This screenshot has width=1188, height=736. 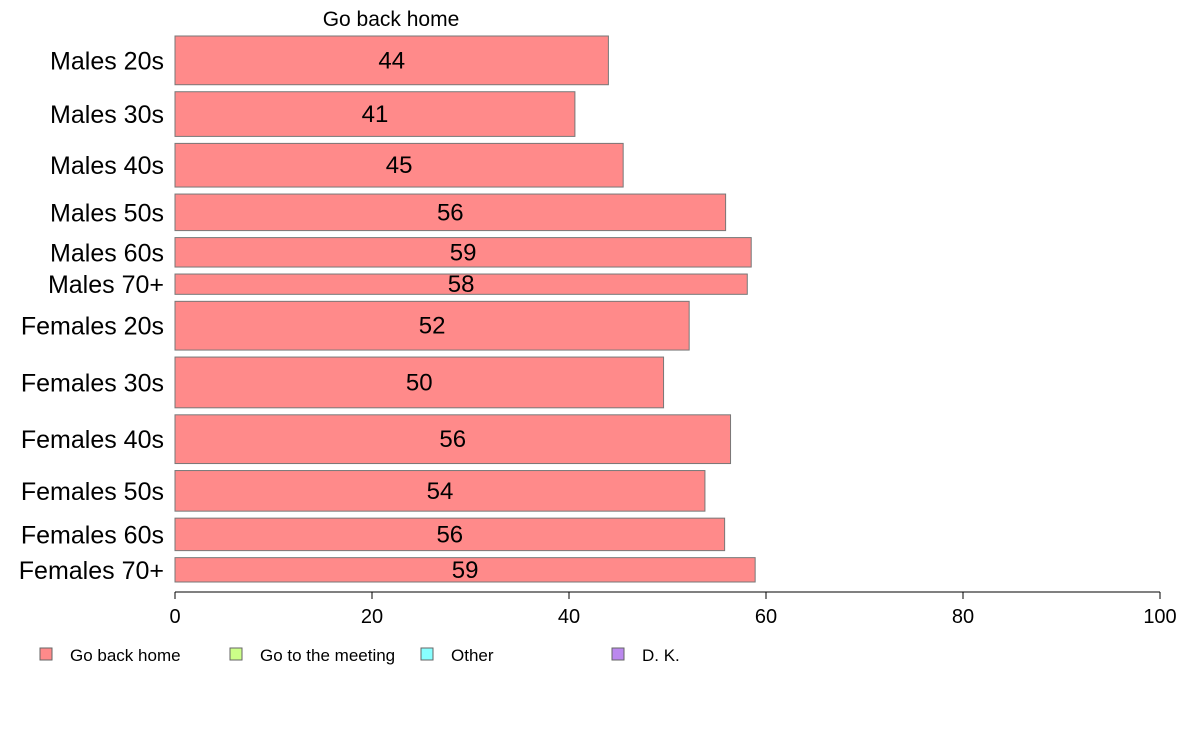 I want to click on legend-label: D. K., so click(x=661, y=655).